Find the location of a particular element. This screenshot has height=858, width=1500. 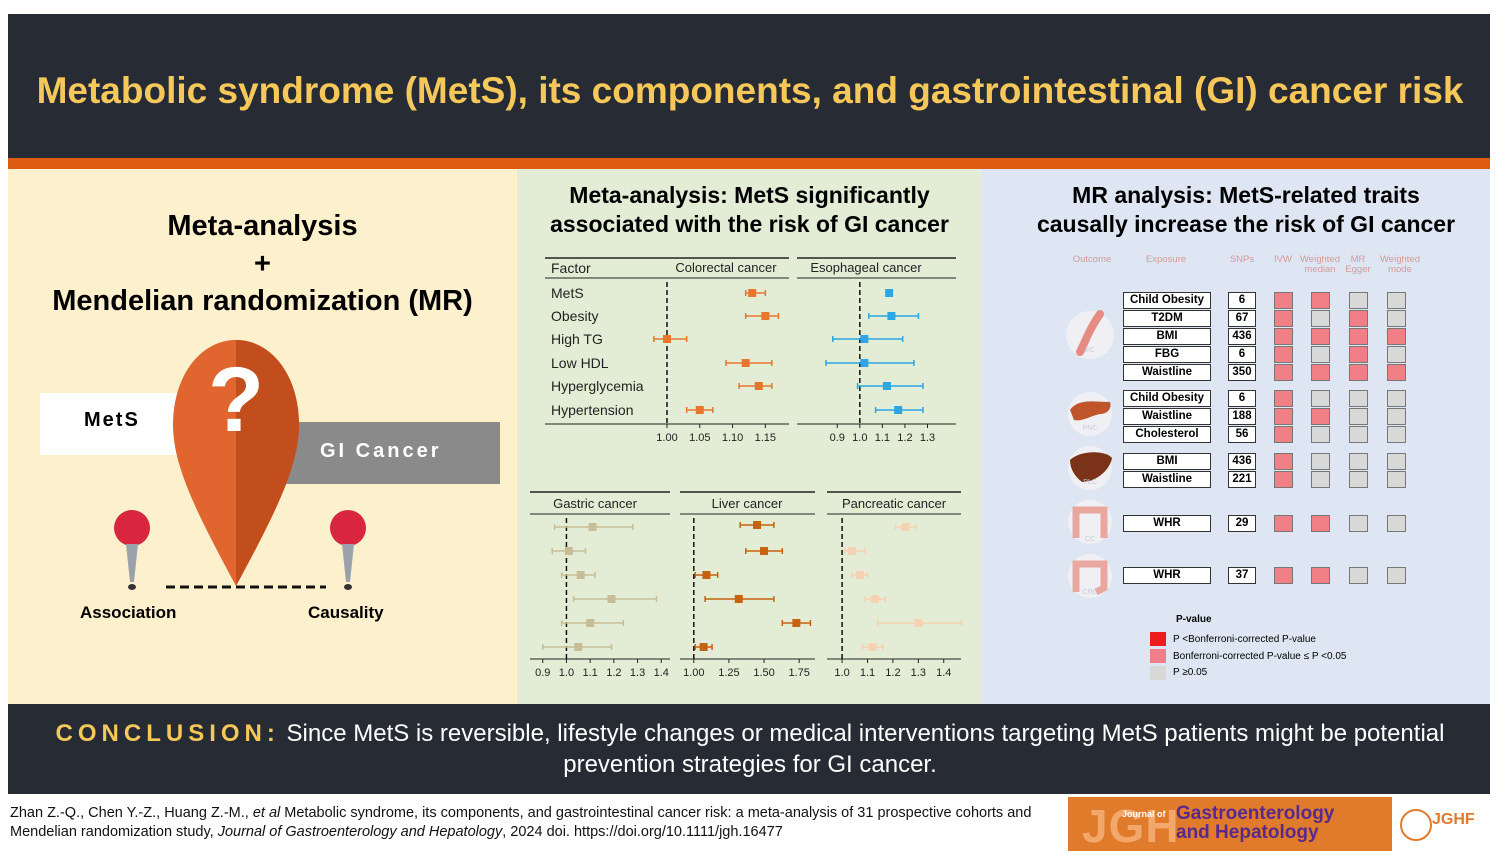

outcome-label: EC is located at coordinates (1090, 350).